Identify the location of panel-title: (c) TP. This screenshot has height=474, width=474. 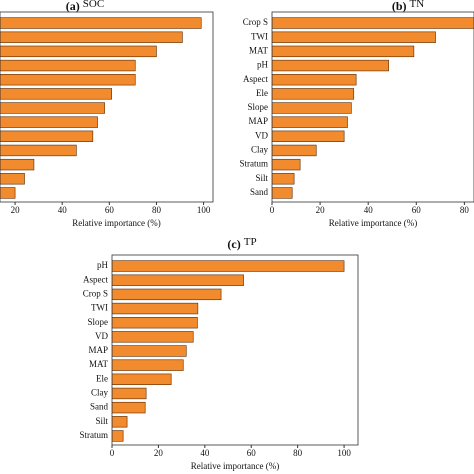
(241, 243).